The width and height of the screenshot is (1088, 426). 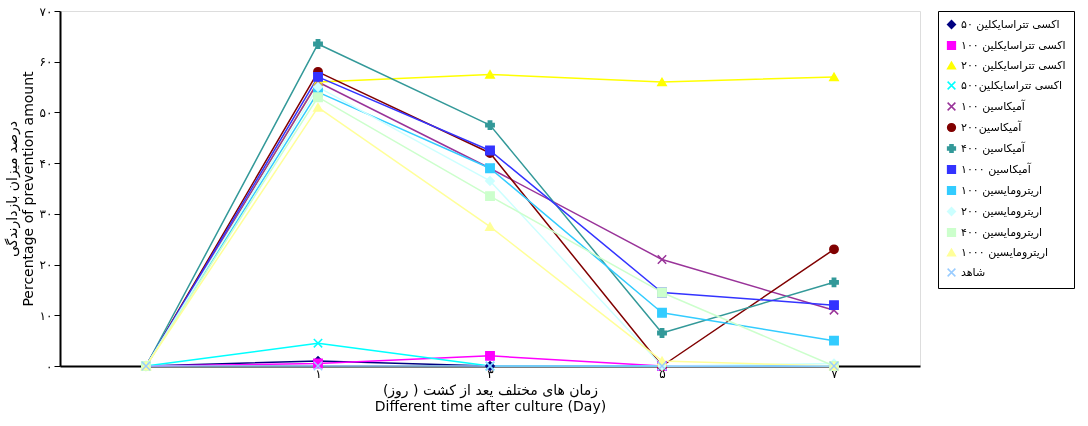 I want to click on legend-label: اریترومایسین ۴۰۰, so click(x=1002, y=232).